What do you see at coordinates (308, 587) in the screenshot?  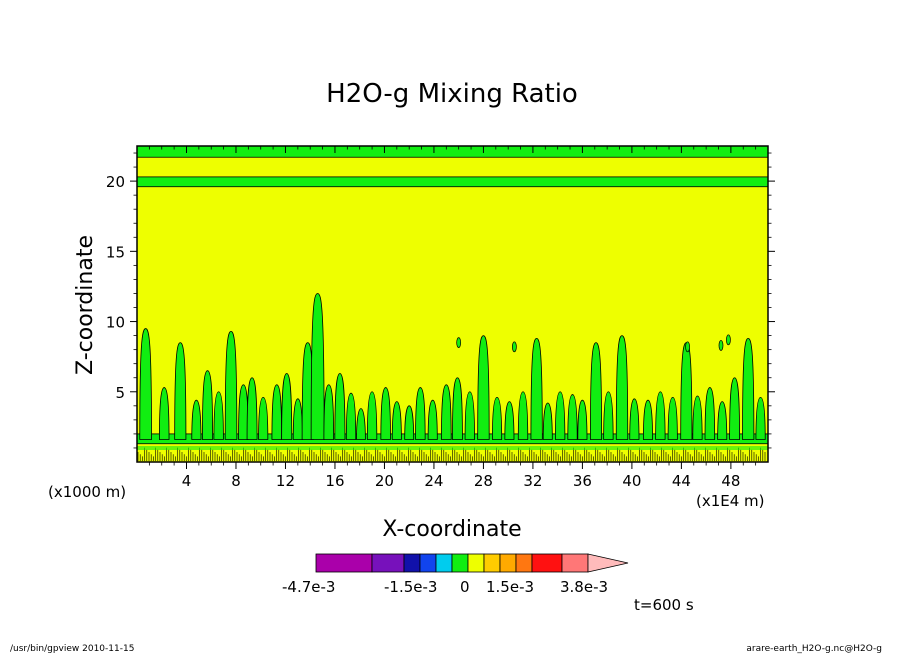 I see `colorbar-label-1: -4.7e-3` at bounding box center [308, 587].